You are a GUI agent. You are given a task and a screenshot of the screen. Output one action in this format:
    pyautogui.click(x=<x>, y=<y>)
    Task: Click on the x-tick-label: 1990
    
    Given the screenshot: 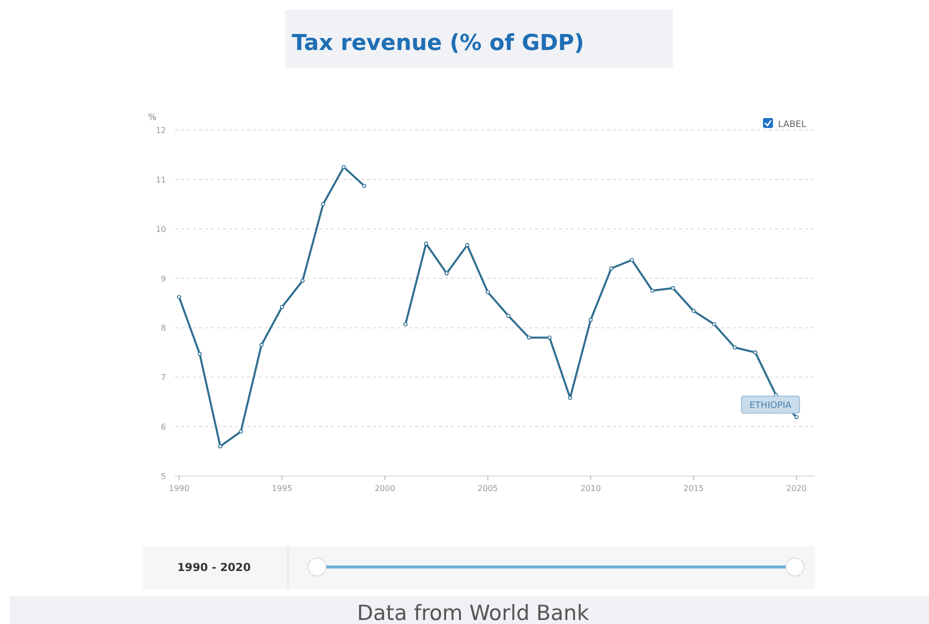 What is the action you would take?
    pyautogui.click(x=179, y=488)
    